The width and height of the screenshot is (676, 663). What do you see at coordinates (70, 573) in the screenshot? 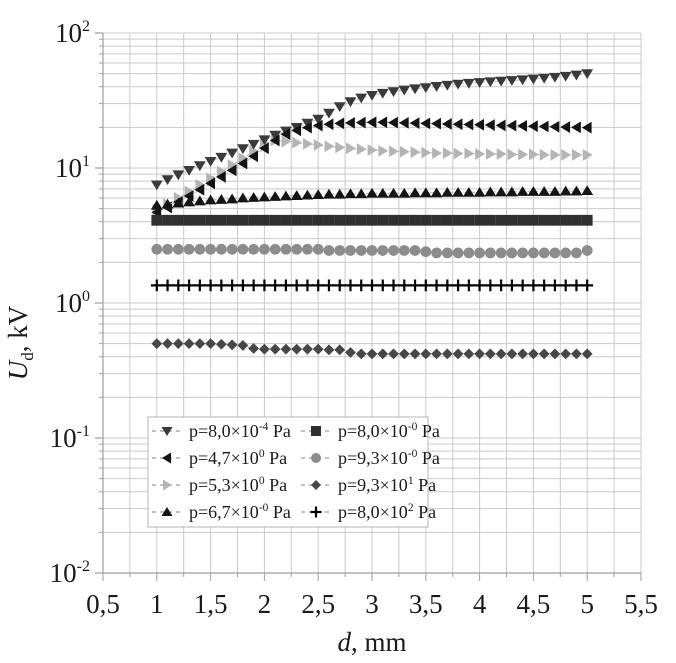
I see `y-tick-label: 10⁻²` at bounding box center [70, 573].